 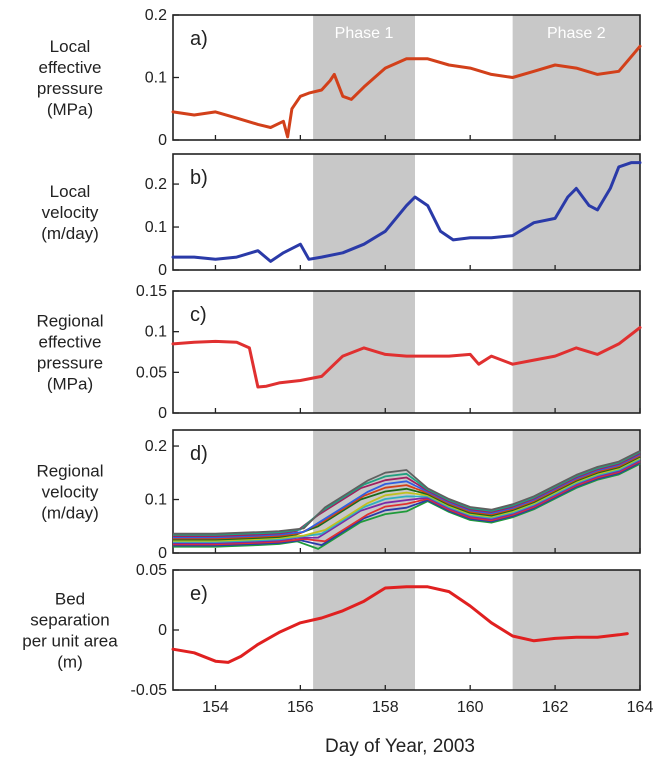 I want to click on phase-label: Phase 1, so click(x=364, y=33).